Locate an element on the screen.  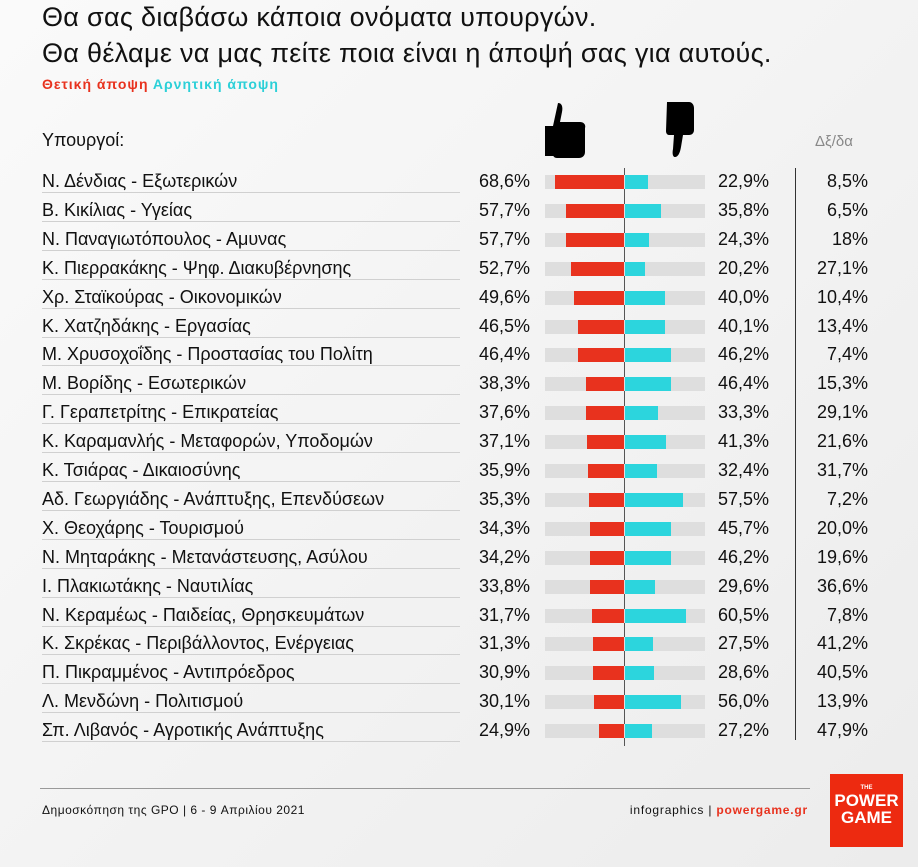
dkda-value: 10,4% is located at coordinates (842, 296).